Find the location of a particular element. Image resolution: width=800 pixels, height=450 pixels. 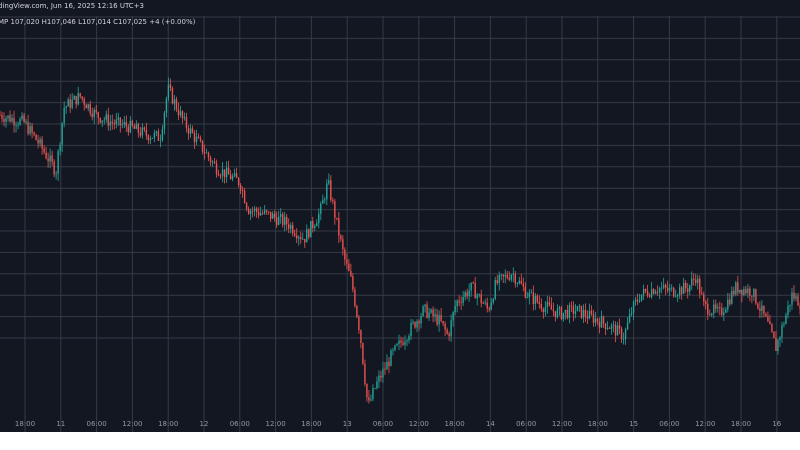

time-axis-tick-label: 16 is located at coordinates (776, 424).